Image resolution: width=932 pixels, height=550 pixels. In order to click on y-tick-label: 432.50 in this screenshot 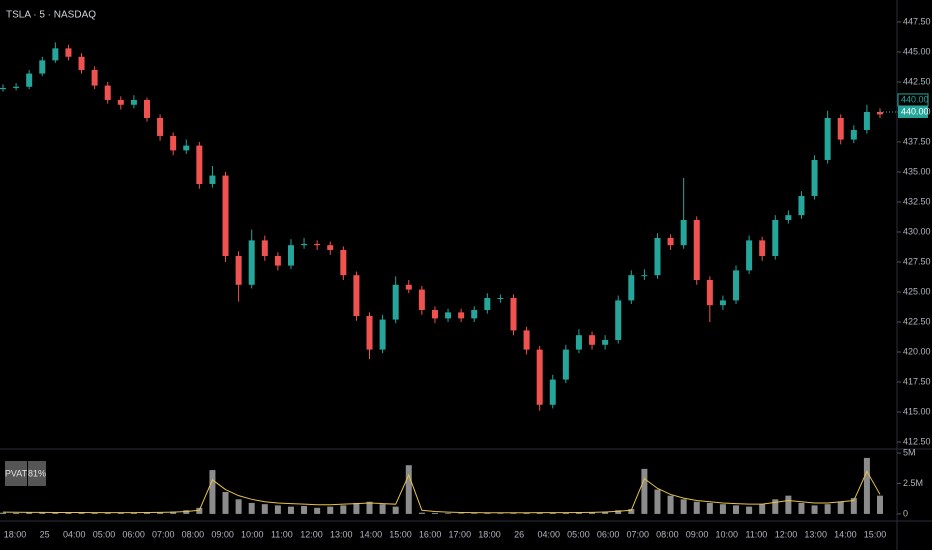, I will do `click(917, 201)`.